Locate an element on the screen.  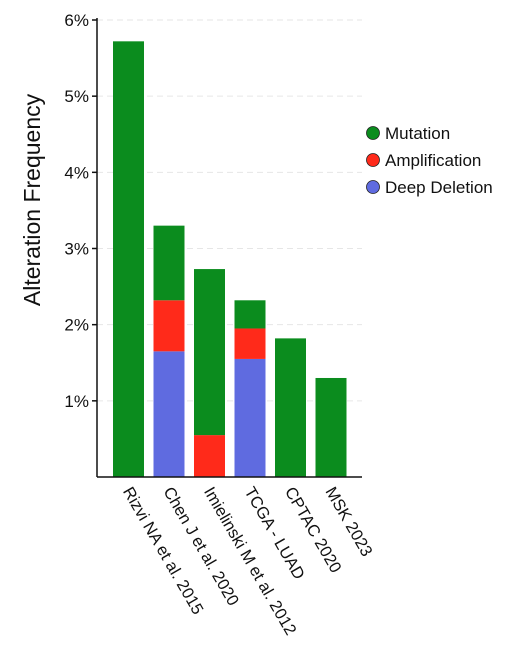
y-tick-label: 2% is located at coordinates (76, 325).